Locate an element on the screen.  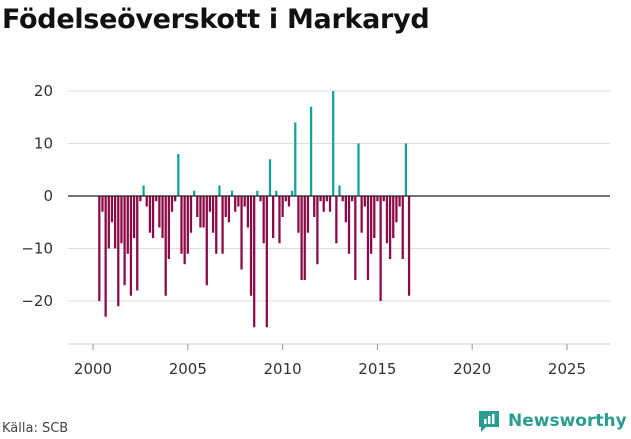
chart-title: Födelseöverskott i Markaryd is located at coordinates (216, 19).